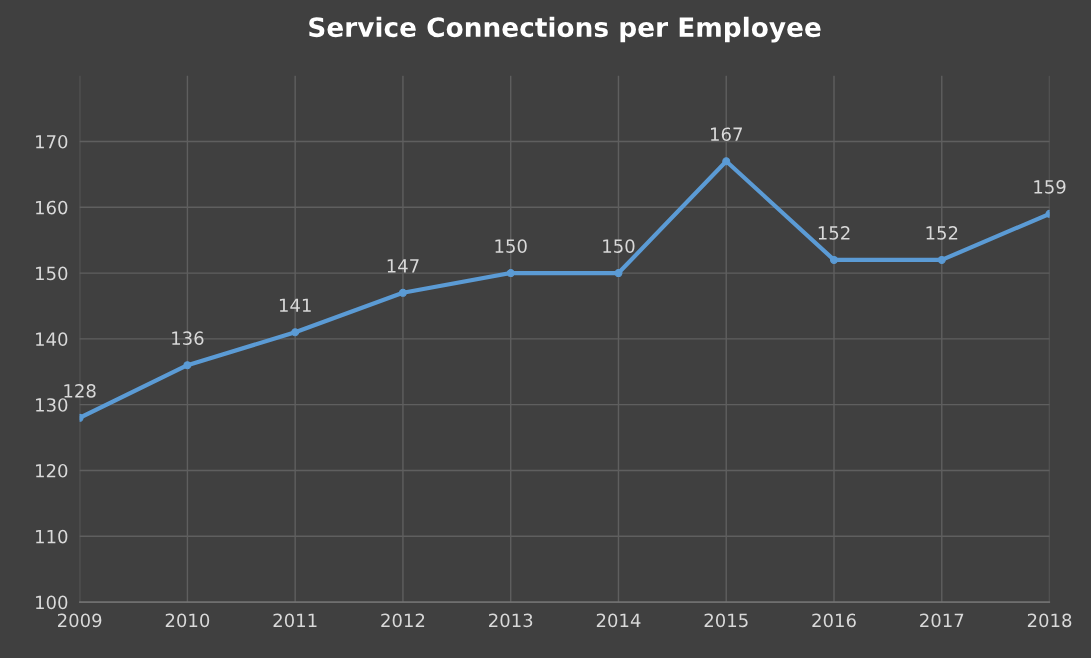  I want to click on x-tick-label: 2012, so click(403, 620).